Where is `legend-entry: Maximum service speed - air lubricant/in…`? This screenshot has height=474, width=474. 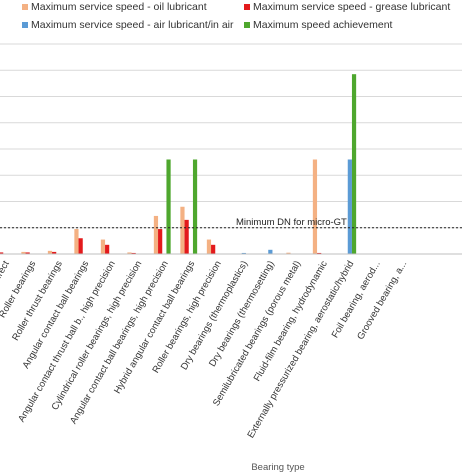 legend-entry: Maximum service speed - air lubricant/in… is located at coordinates (132, 25).